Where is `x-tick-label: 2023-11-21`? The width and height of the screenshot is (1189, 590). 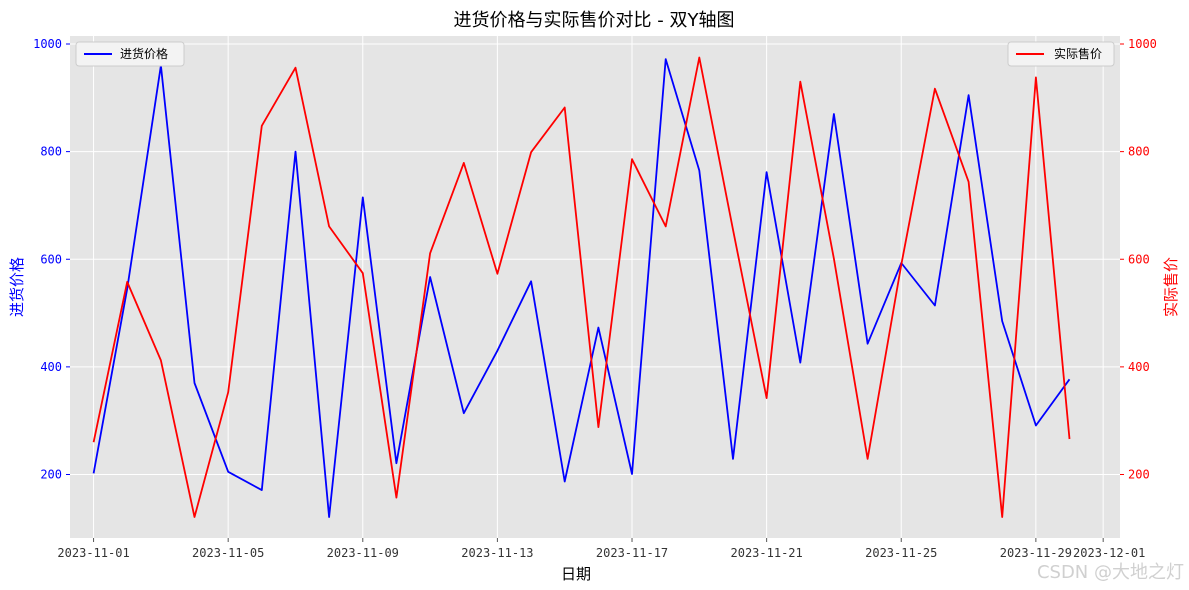 x-tick-label: 2023-11-21 is located at coordinates (767, 553).